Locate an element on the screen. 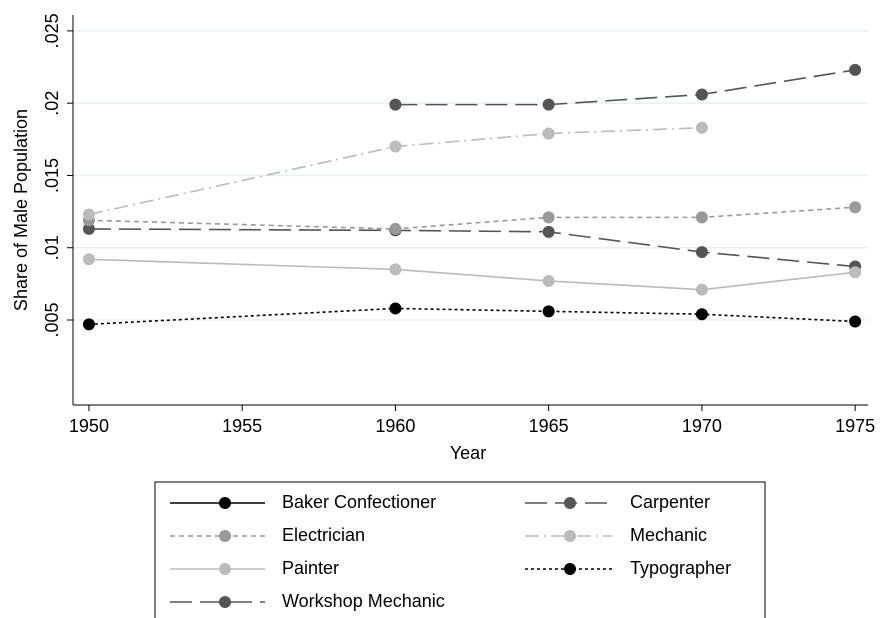 This screenshot has height=618, width=884. x-tick-label: 1965 is located at coordinates (549, 426).